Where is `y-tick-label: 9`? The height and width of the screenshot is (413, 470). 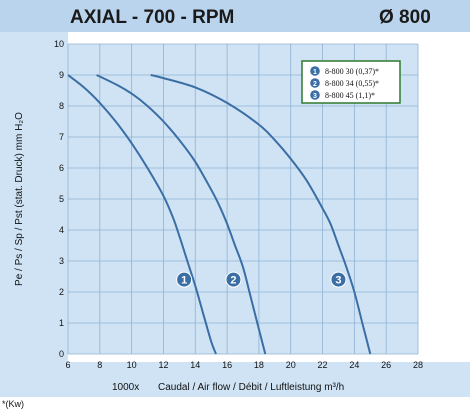 y-tick-label: 9 is located at coordinates (61, 75).